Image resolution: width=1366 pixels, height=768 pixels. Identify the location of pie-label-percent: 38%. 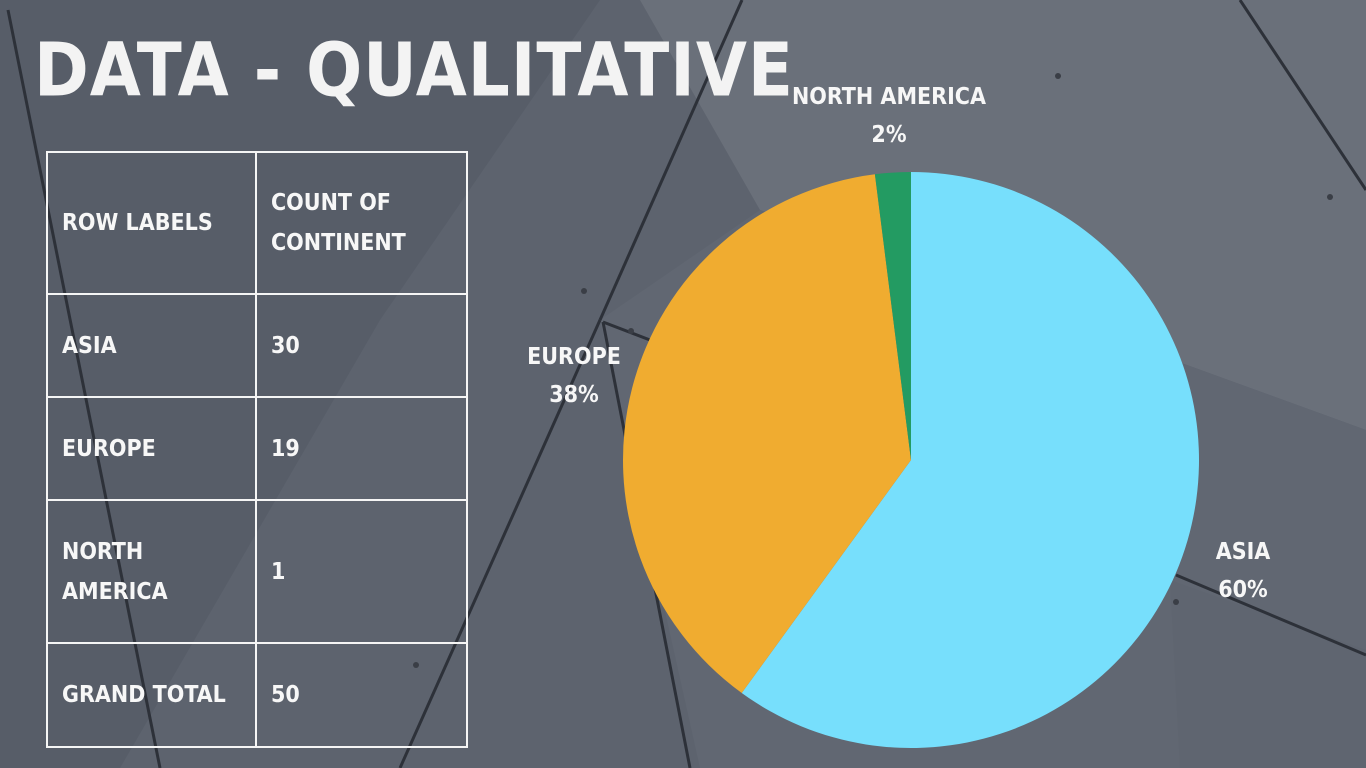
(574, 395).